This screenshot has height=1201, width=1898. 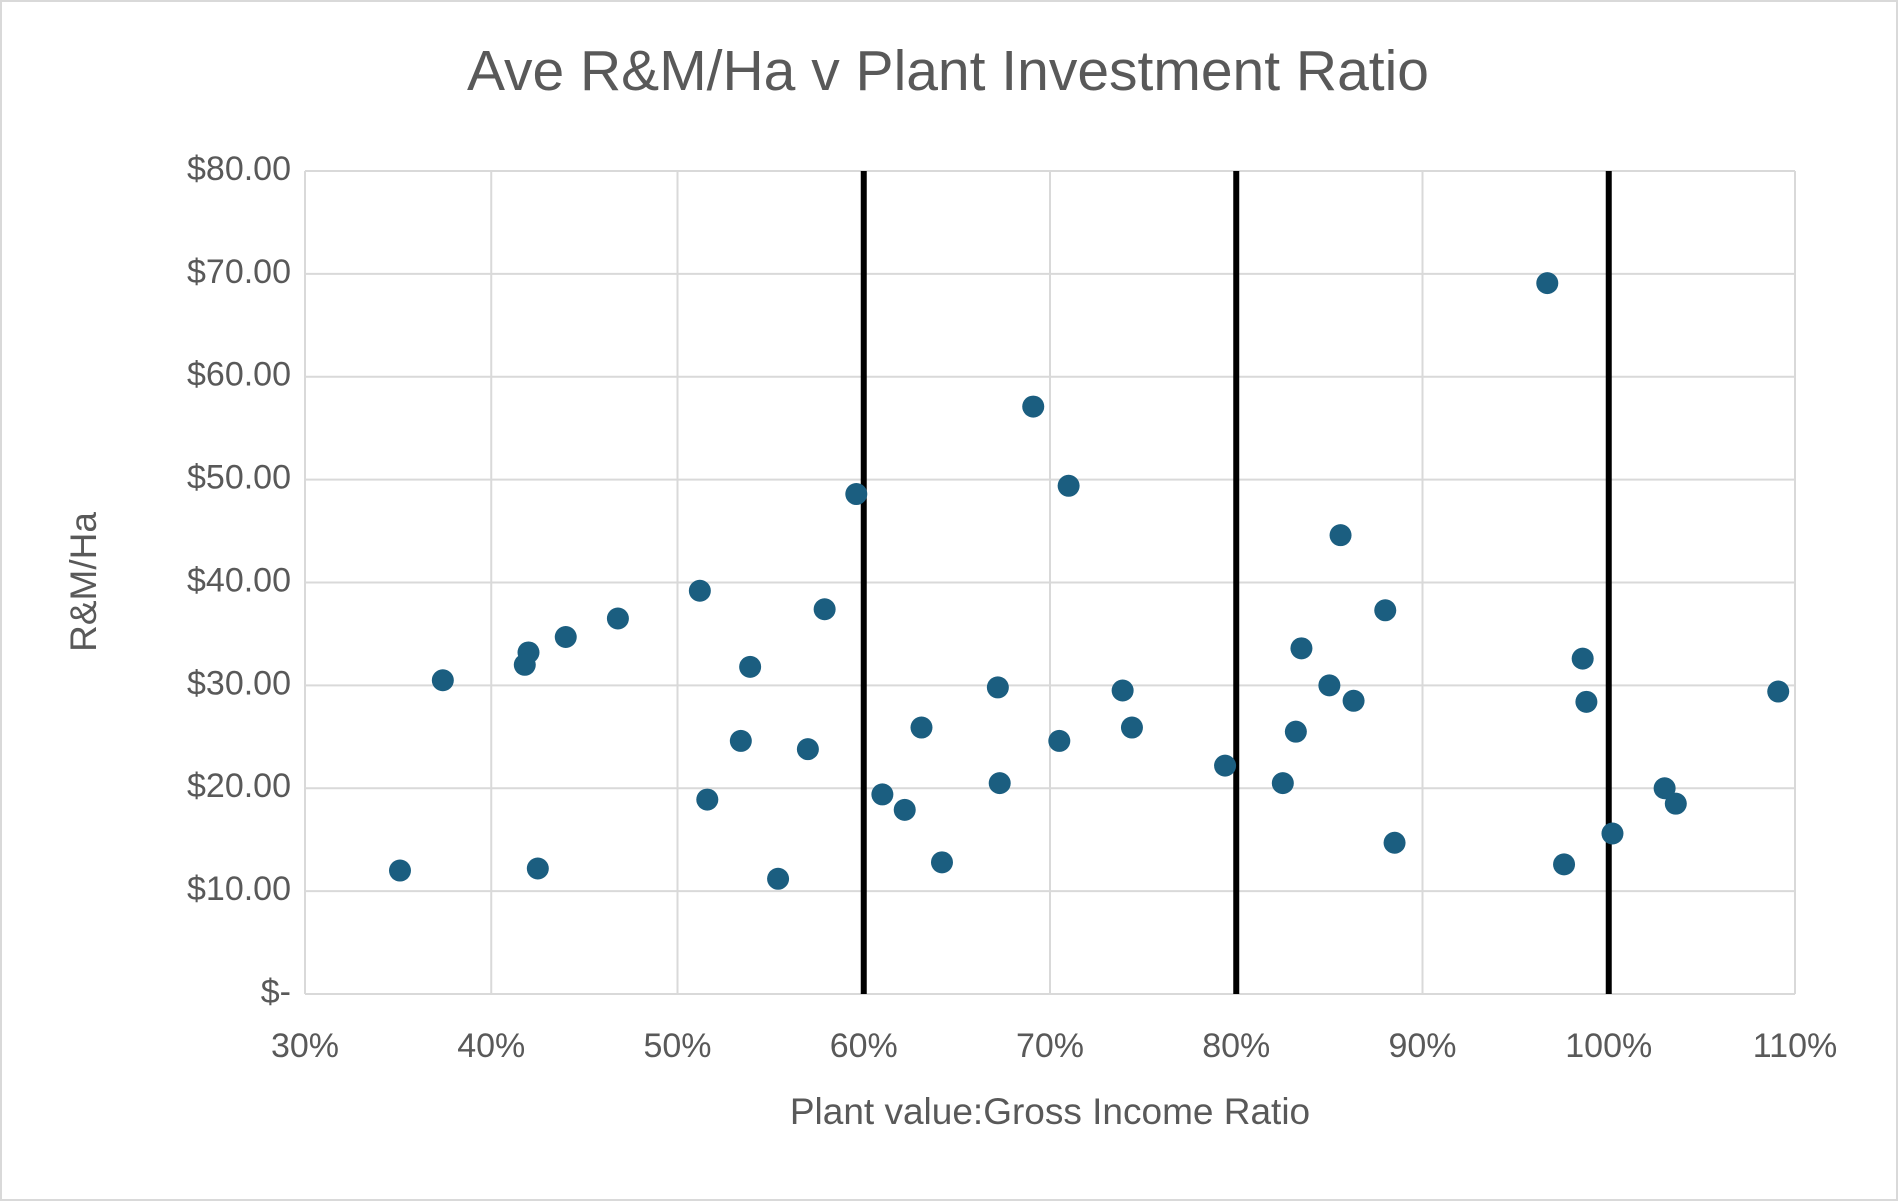 I want to click on x-tick-label: 60%, so click(x=864, y=1046).